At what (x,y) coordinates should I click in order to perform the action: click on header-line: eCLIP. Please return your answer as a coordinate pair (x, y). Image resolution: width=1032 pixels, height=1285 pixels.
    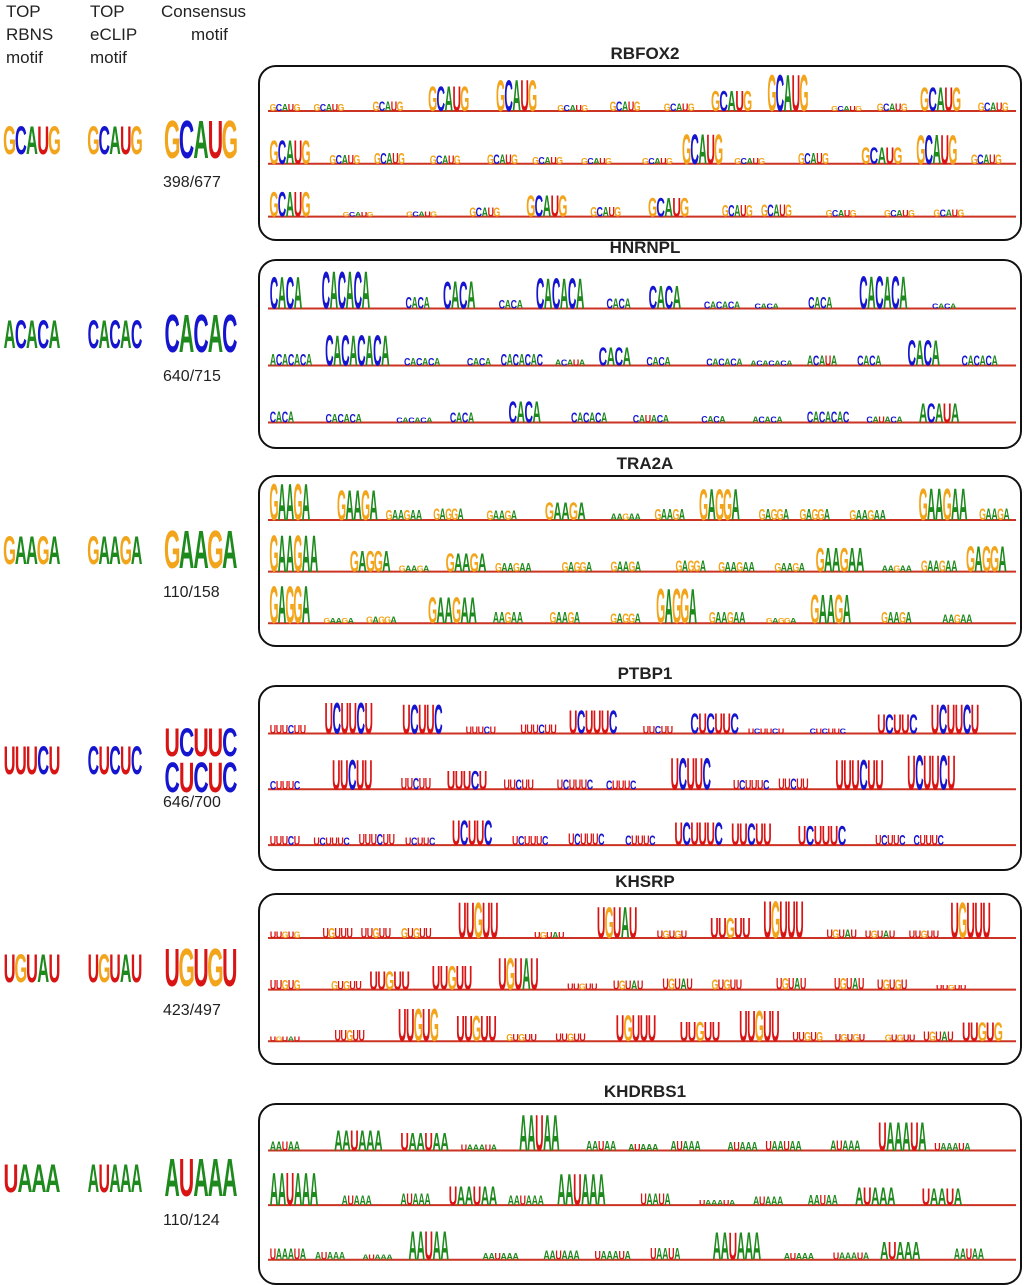
    Looking at the image, I should click on (114, 34).